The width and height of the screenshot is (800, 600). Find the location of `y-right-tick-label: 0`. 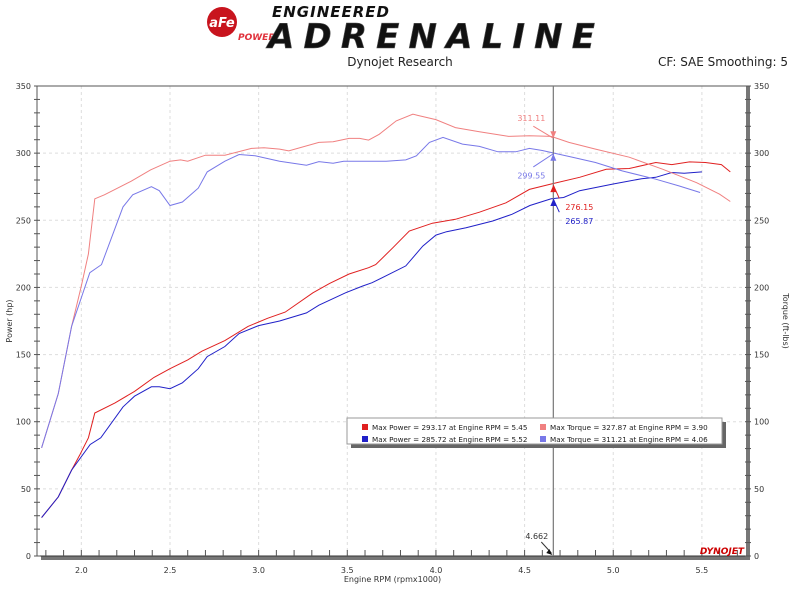

y-right-tick-label: 0 is located at coordinates (756, 556).